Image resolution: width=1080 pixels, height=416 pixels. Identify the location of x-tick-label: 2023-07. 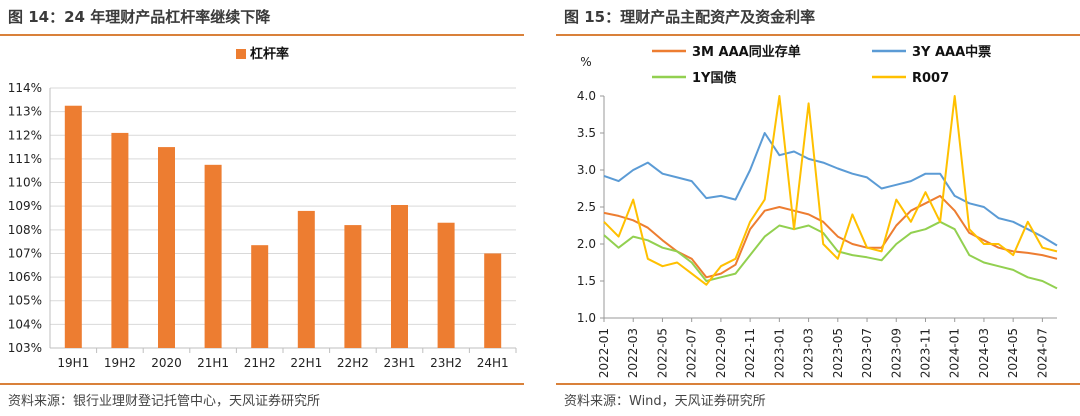
(867, 353).